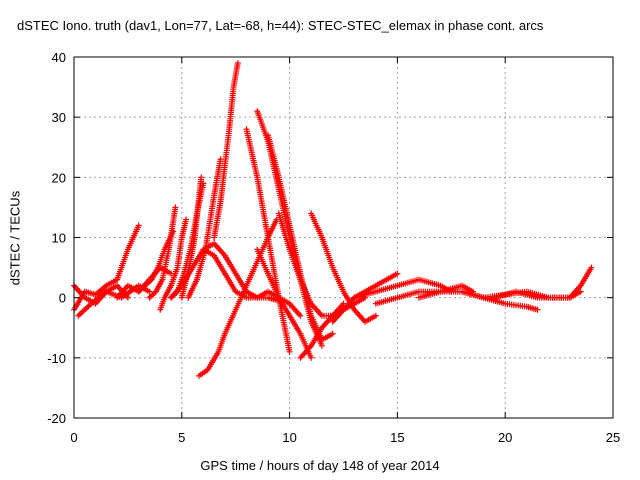  What do you see at coordinates (59, 57) in the screenshot?
I see `y-tick-label: 40` at bounding box center [59, 57].